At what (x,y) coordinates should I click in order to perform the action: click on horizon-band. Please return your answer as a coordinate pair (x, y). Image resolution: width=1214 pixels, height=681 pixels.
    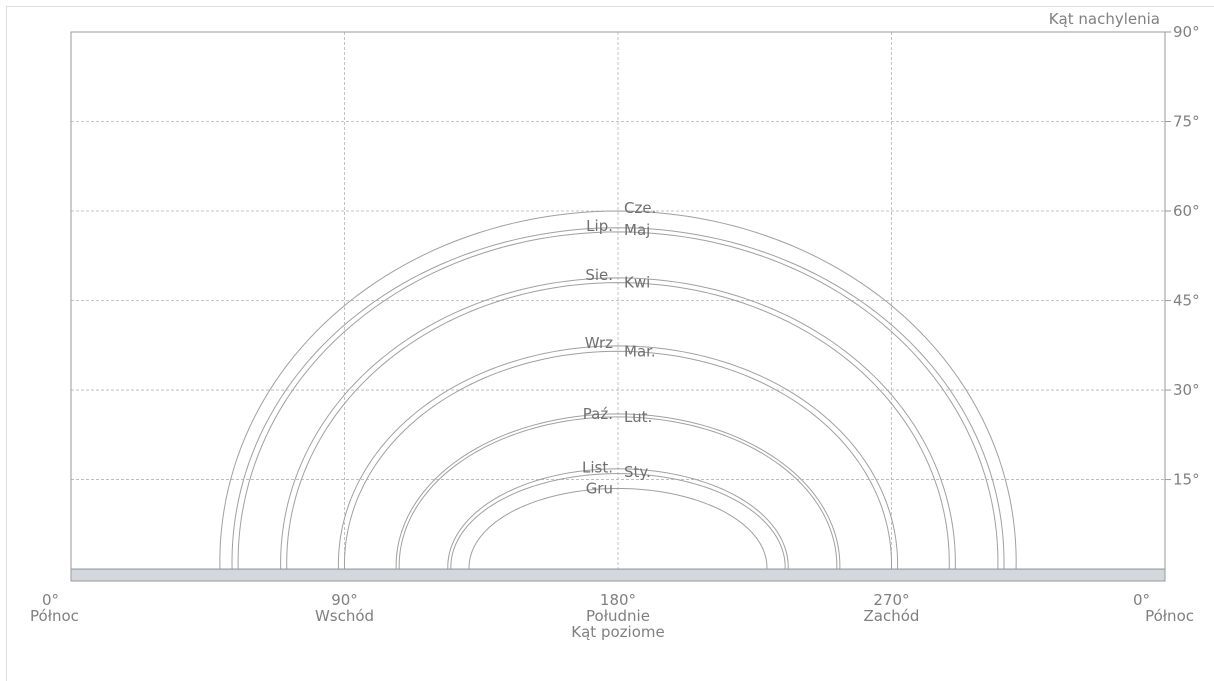
    Looking at the image, I should click on (618, 575).